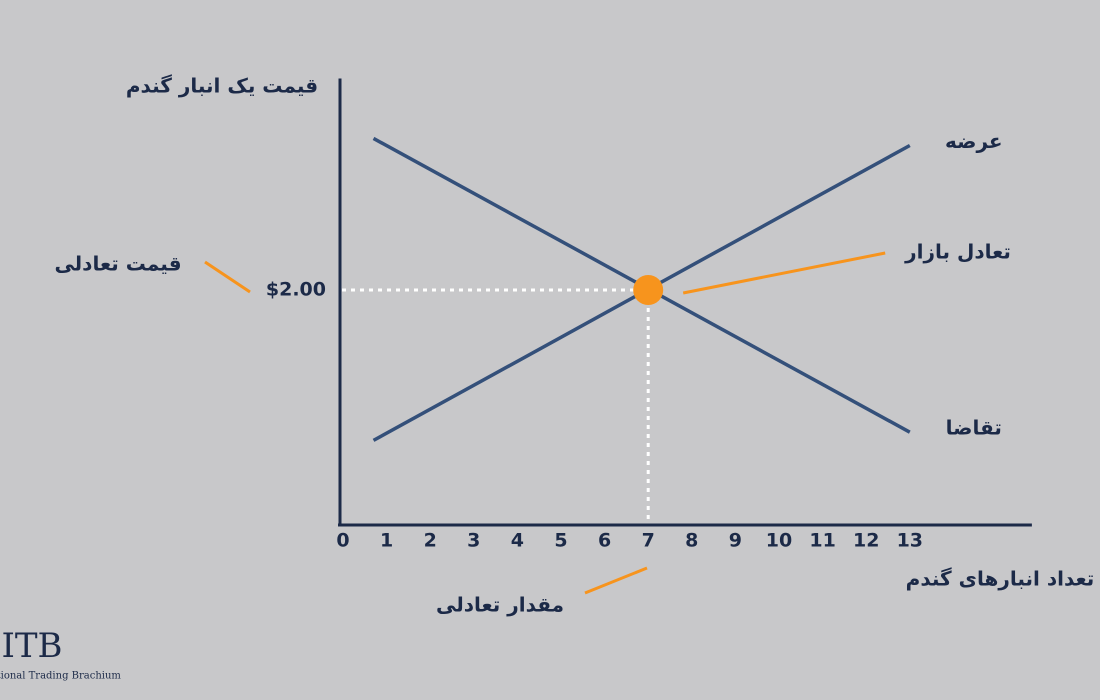 This screenshot has height=700, width=1100. What do you see at coordinates (430, 541) in the screenshot?
I see `x-tick-label: 2` at bounding box center [430, 541].